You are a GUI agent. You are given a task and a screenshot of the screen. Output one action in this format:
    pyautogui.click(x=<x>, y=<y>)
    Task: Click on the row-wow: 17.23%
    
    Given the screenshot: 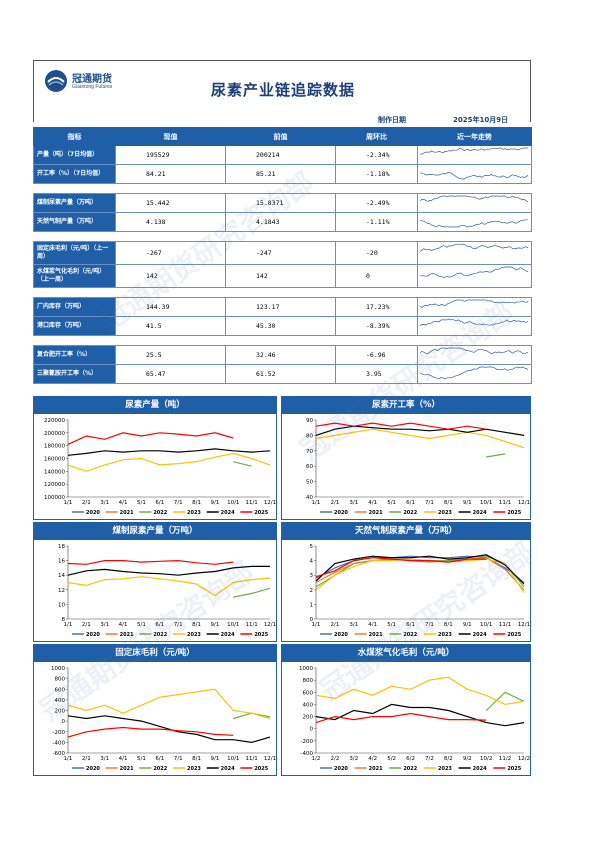 What is the action you would take?
    pyautogui.click(x=376, y=307)
    